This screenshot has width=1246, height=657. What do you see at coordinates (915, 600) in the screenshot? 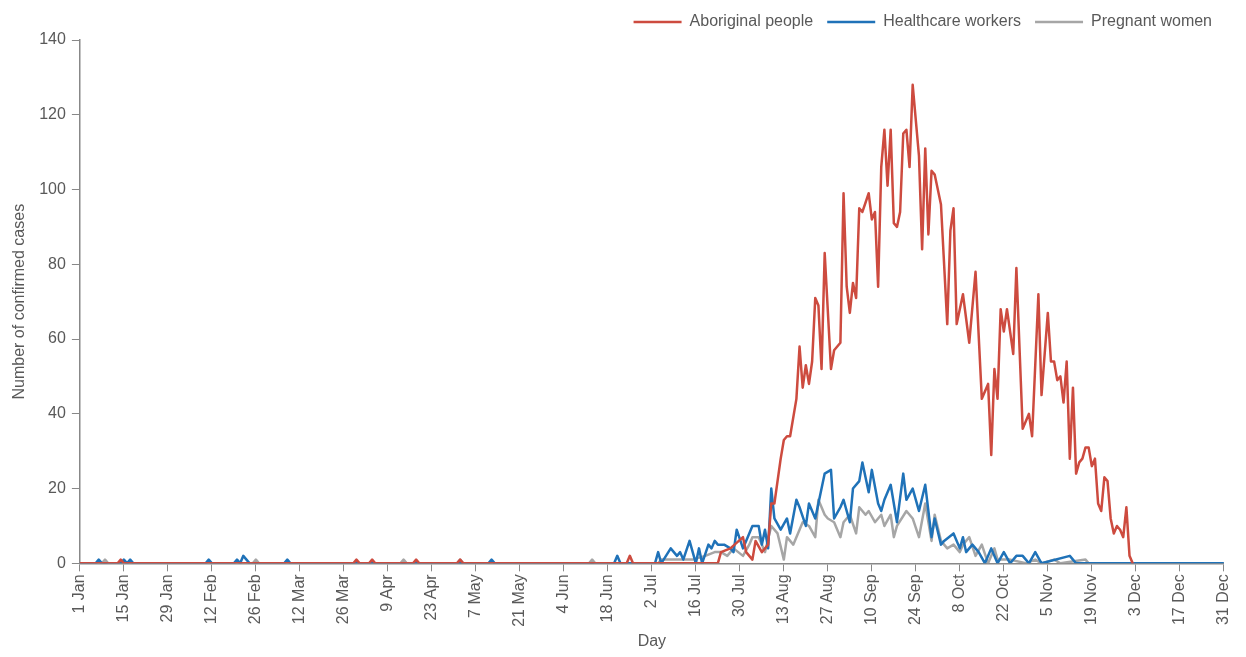
I see `x-tick-label: 24 Sep` at bounding box center [915, 600].